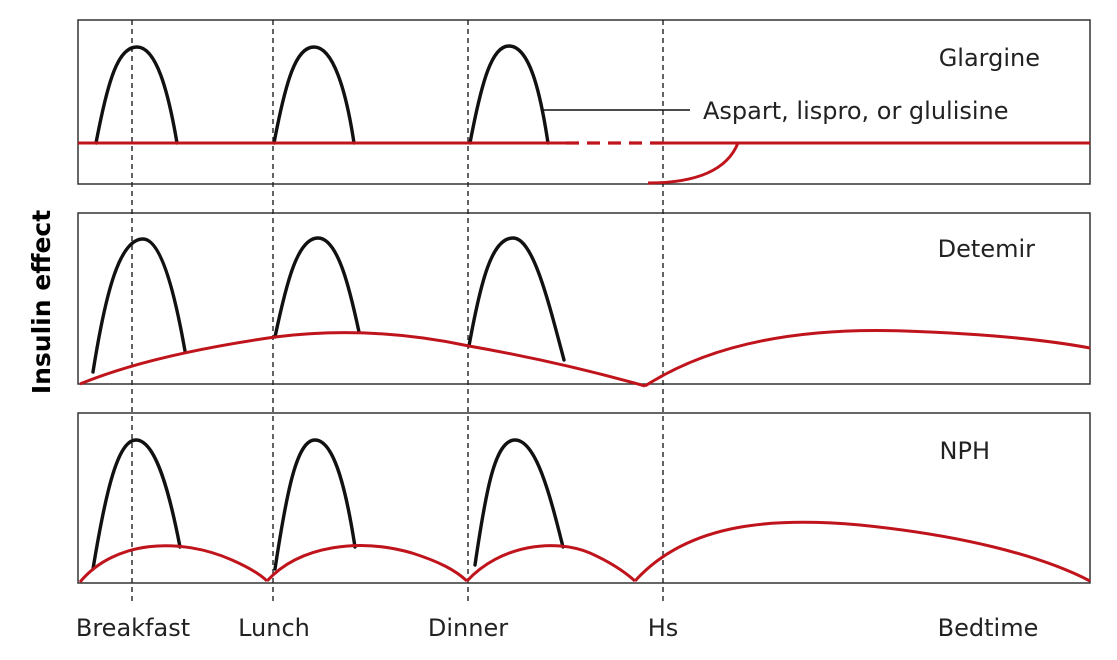 The width and height of the screenshot is (1117, 660). What do you see at coordinates (136, 95) in the screenshot?
I see `glargine-rapid-peak-breakfast` at bounding box center [136, 95].